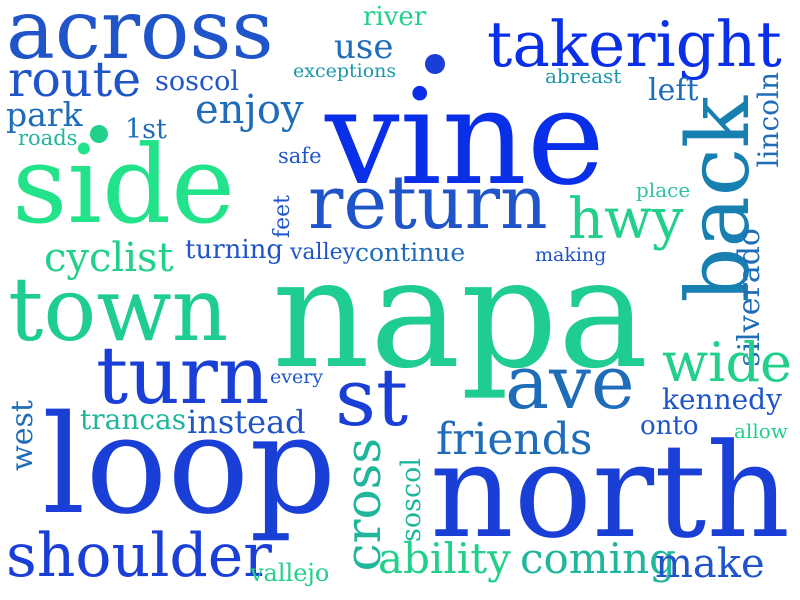 This screenshot has width=800, height=600. I want to click on word-use: use, so click(364, 47).